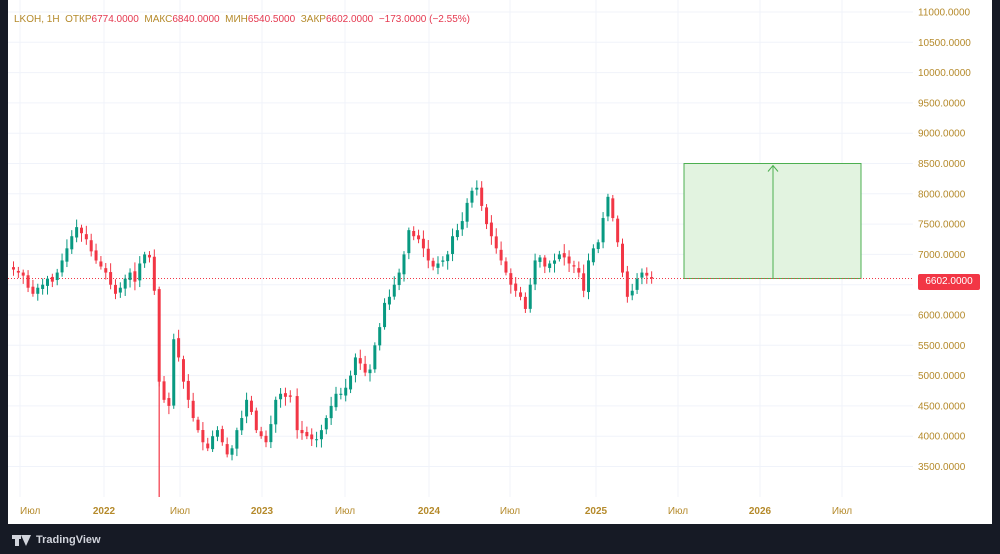 This screenshot has width=1000, height=554. I want to click on high-value: 6840.0000, so click(196, 19).